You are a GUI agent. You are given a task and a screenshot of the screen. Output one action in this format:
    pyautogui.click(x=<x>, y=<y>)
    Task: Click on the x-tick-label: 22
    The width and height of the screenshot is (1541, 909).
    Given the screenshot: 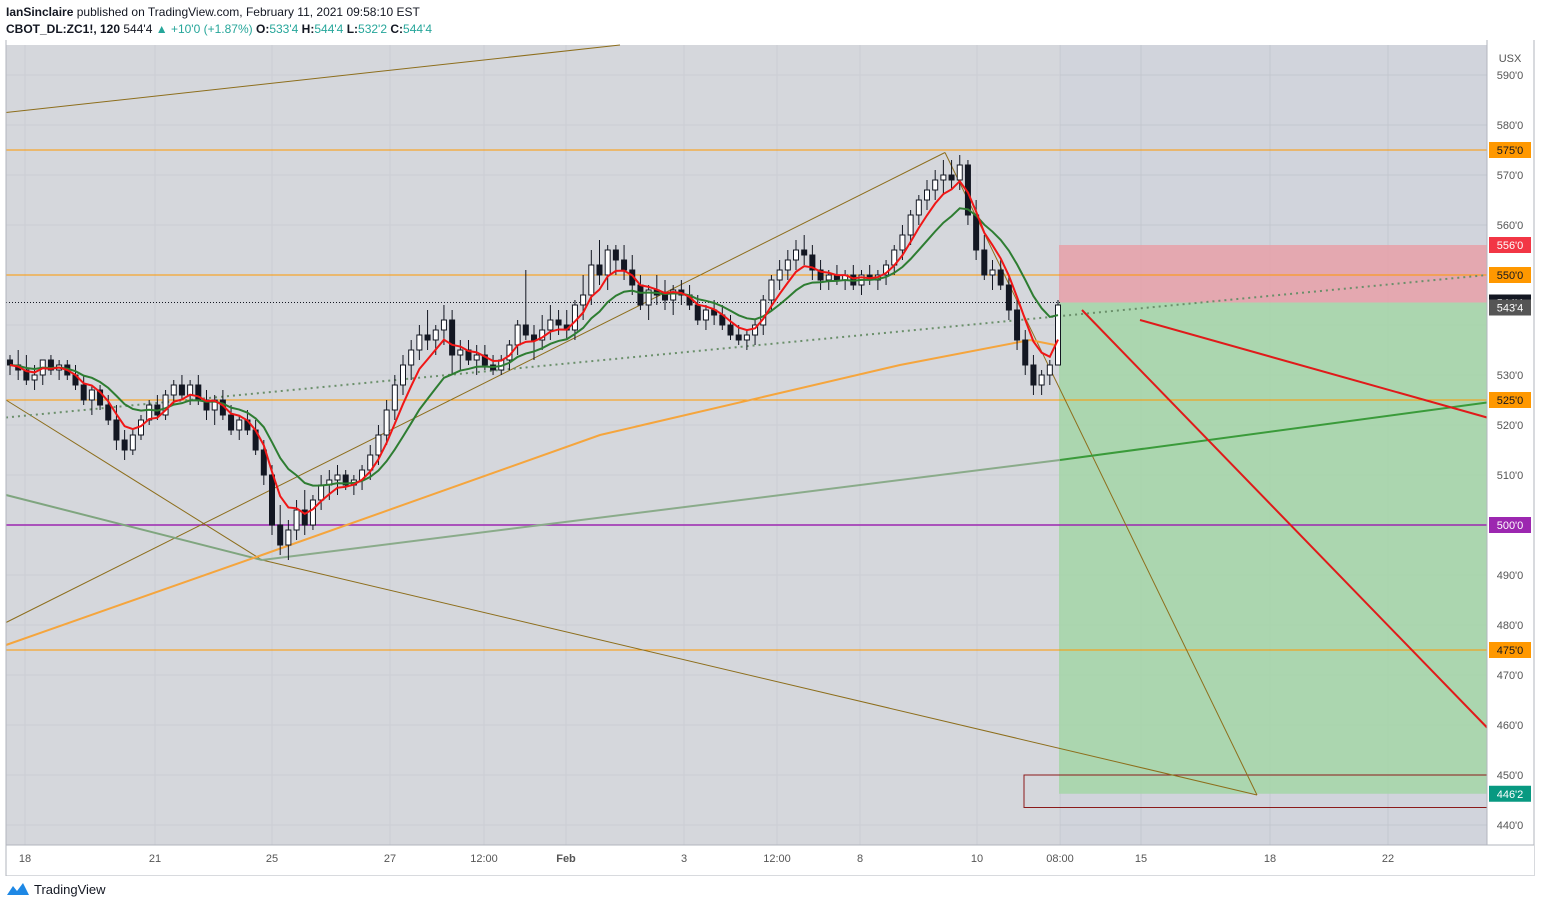 What is the action you would take?
    pyautogui.click(x=1388, y=859)
    